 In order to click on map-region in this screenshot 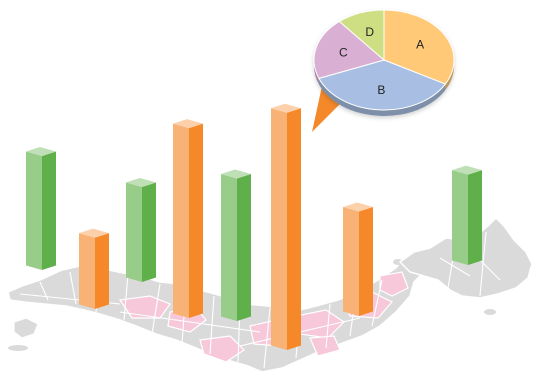, I will do `click(26, 328)`.